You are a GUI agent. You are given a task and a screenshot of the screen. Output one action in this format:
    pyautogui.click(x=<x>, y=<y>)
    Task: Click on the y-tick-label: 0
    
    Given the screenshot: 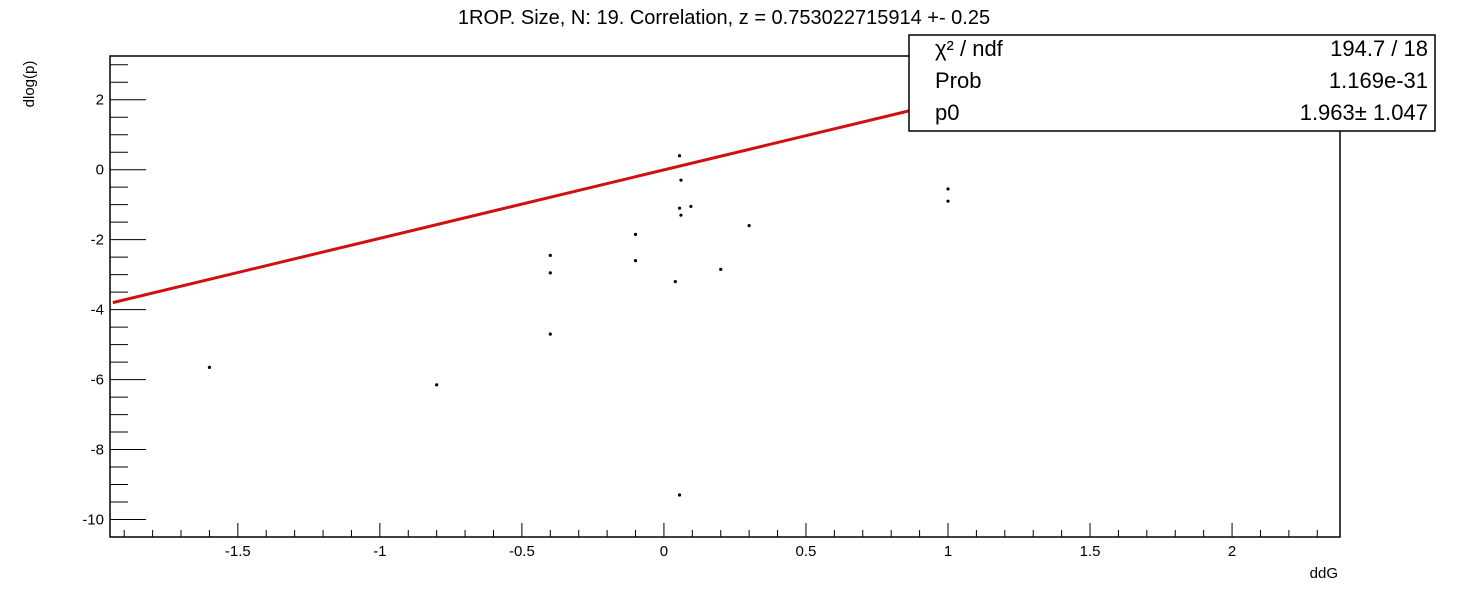 What is the action you would take?
    pyautogui.click(x=100, y=170)
    